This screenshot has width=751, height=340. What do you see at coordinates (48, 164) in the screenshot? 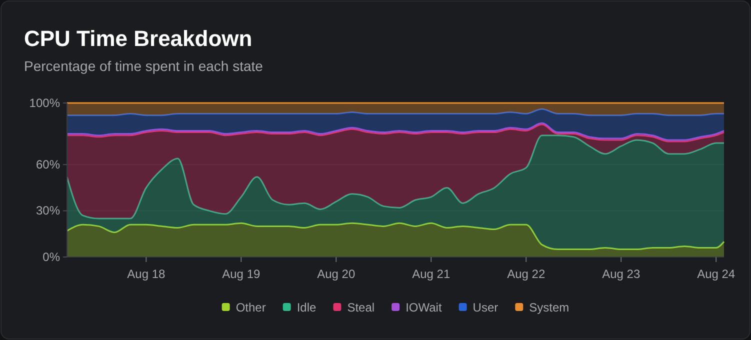
I see `y-tick-label: 60%` at bounding box center [48, 164].